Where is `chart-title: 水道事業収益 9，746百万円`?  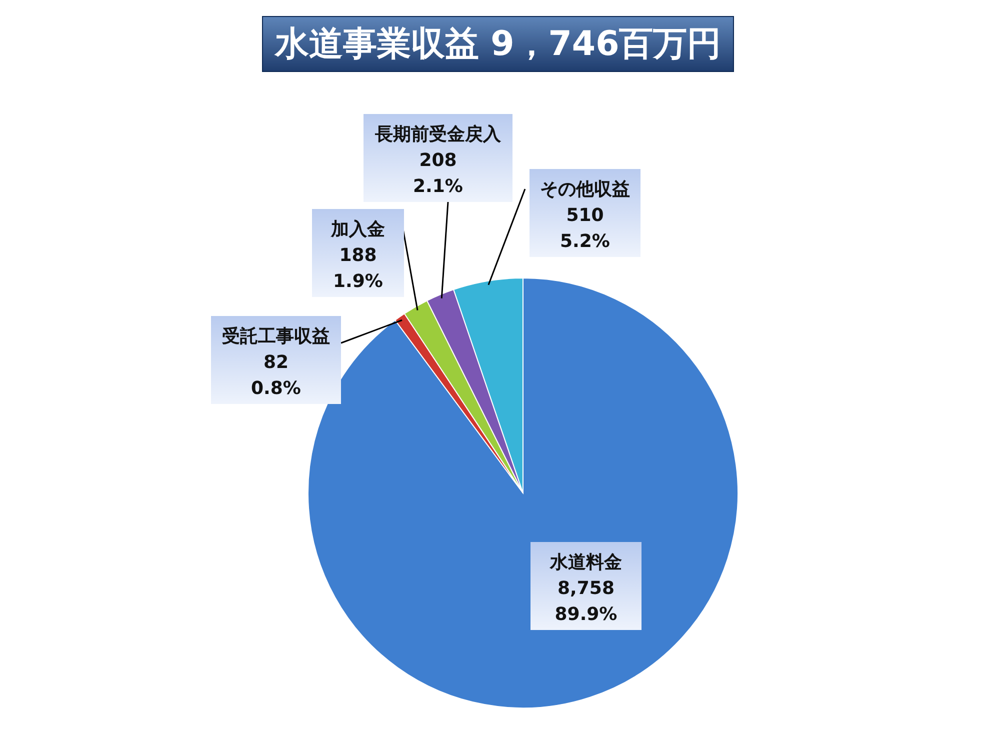
chart-title: 水道事業収益 9，746百万円 is located at coordinates (498, 44).